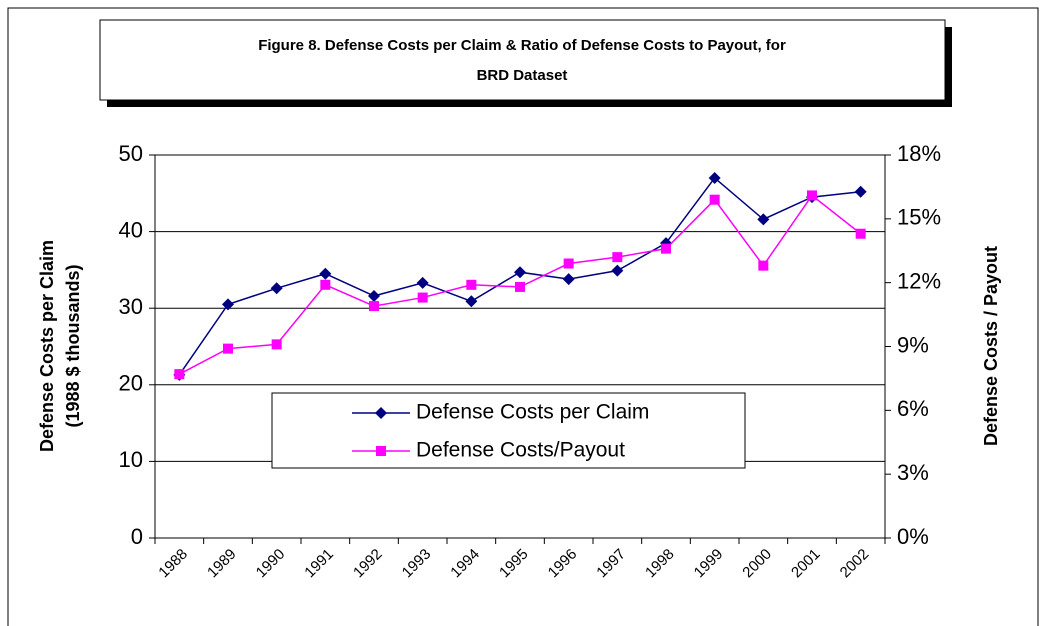 This screenshot has width=1043, height=626. What do you see at coordinates (919, 280) in the screenshot?
I see `y2-tick-label: 12%` at bounding box center [919, 280].